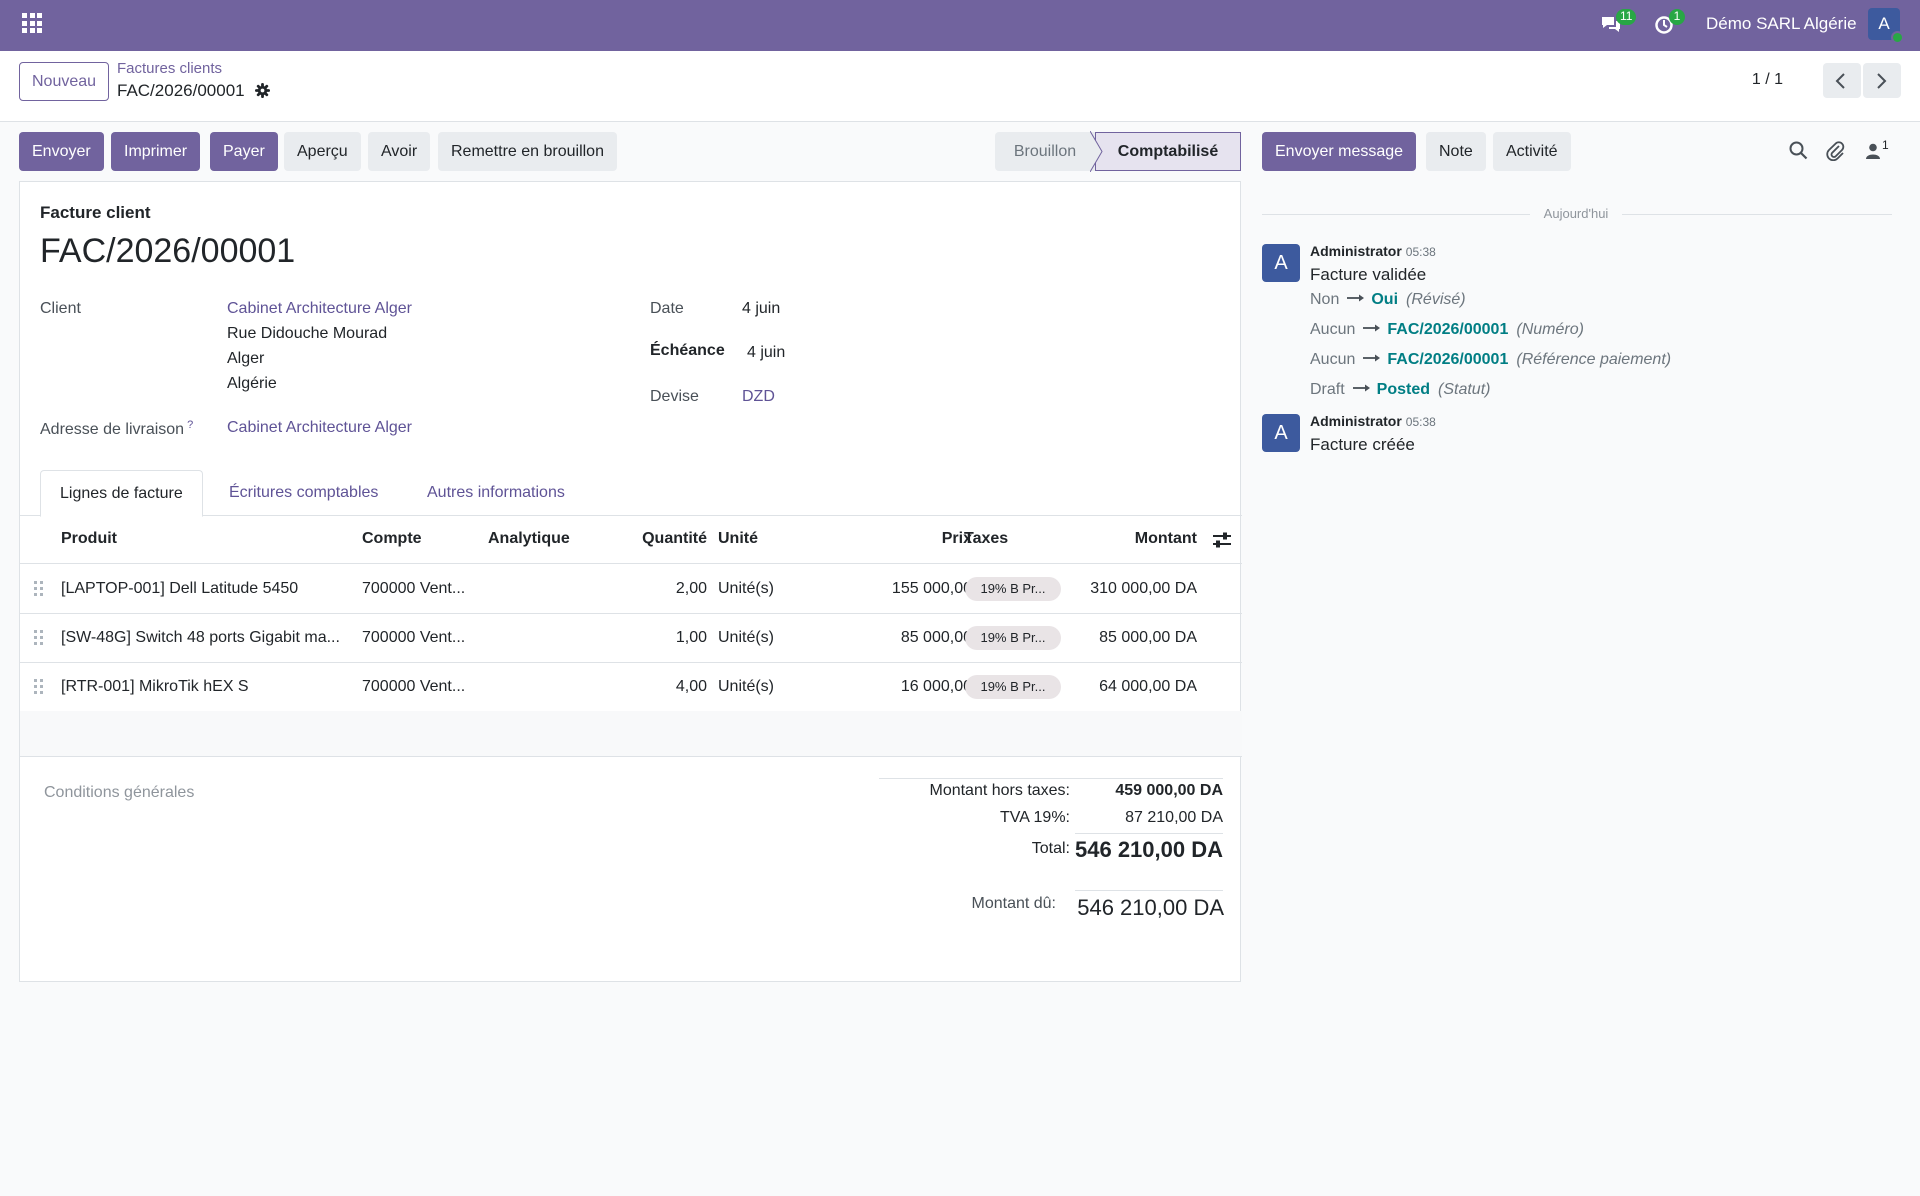 This screenshot has width=1920, height=1196. Describe the element at coordinates (89, 538) in the screenshot. I see `col-product: Produit` at that location.